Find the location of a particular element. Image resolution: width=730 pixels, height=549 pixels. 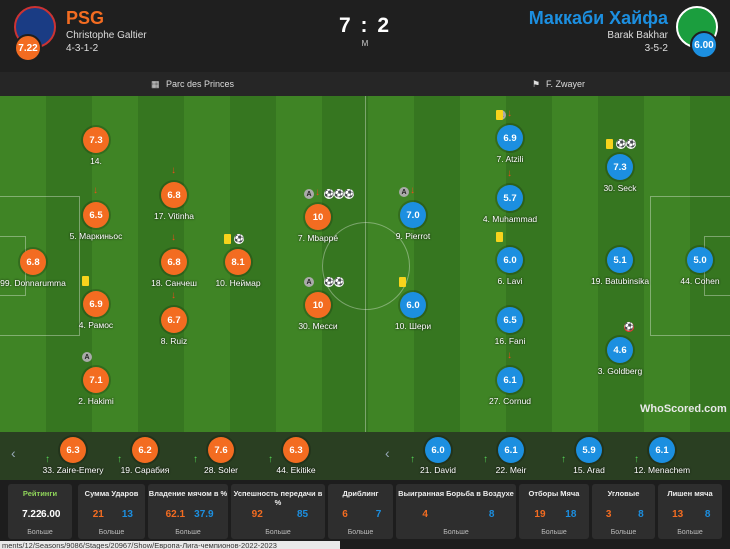

player-name-p9: 10. Неймар is located at coordinates (238, 283).